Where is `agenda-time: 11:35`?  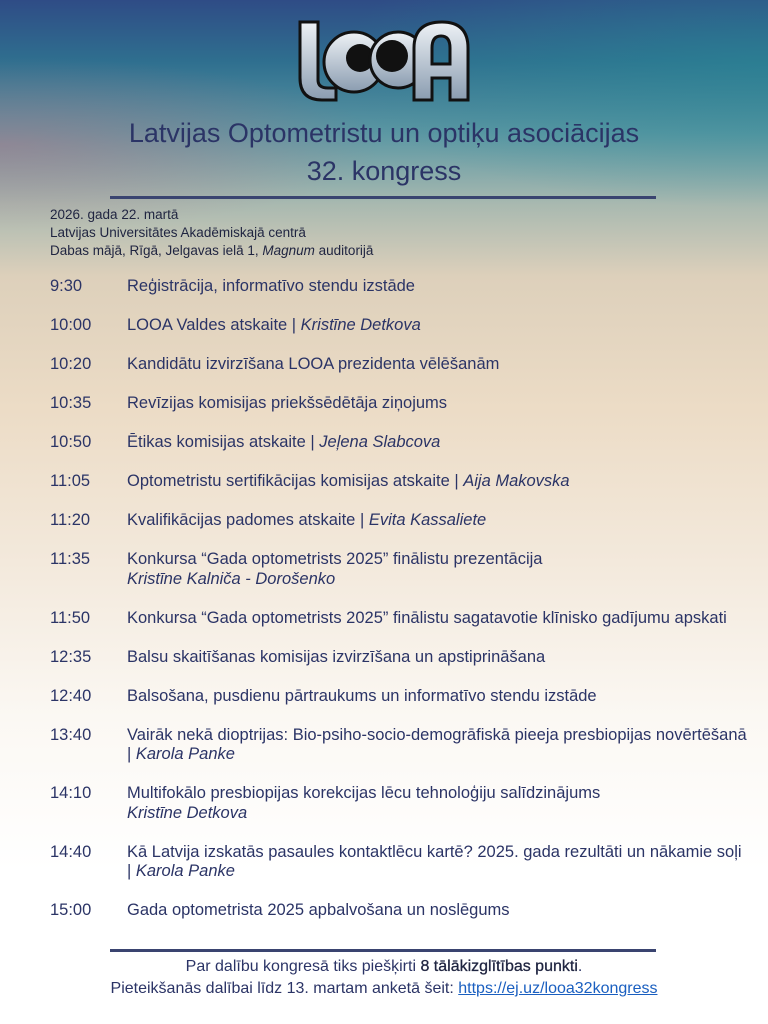
agenda-time: 11:35 is located at coordinates (70, 559).